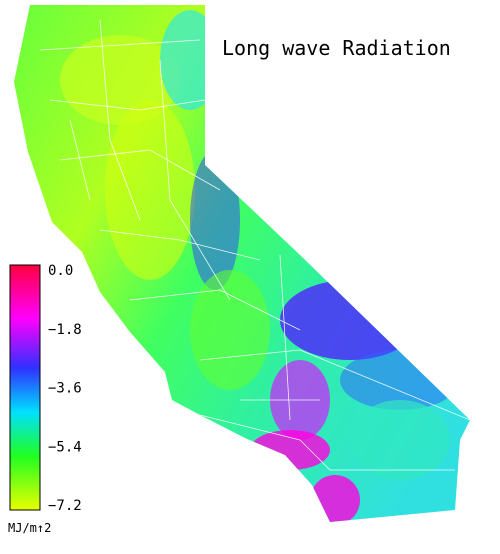 This screenshot has height=554, width=500. What do you see at coordinates (65, 330) in the screenshot?
I see `colorbar-tick-label: −1.8` at bounding box center [65, 330].